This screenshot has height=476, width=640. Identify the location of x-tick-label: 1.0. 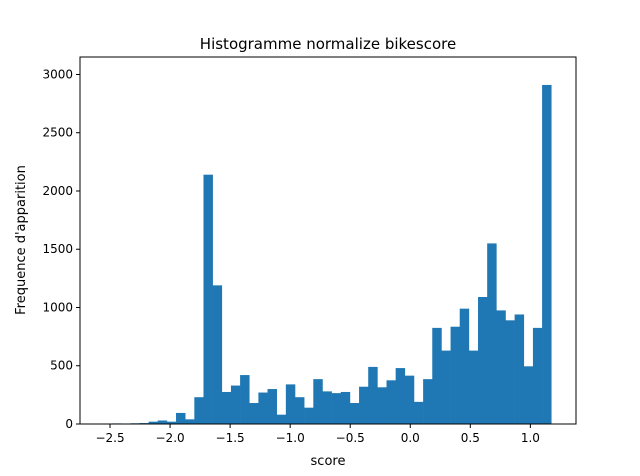
(530, 438).